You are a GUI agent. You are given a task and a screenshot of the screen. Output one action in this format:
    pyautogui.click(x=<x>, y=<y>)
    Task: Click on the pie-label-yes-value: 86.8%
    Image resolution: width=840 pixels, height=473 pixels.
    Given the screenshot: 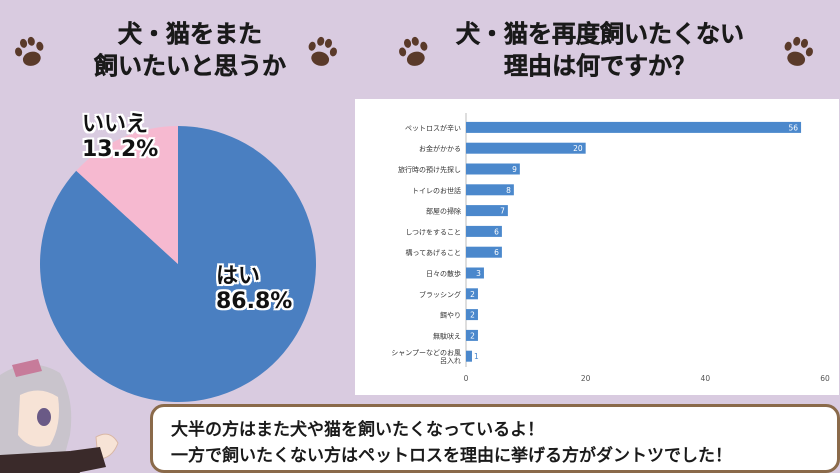 What is the action you would take?
    pyautogui.click(x=254, y=301)
    